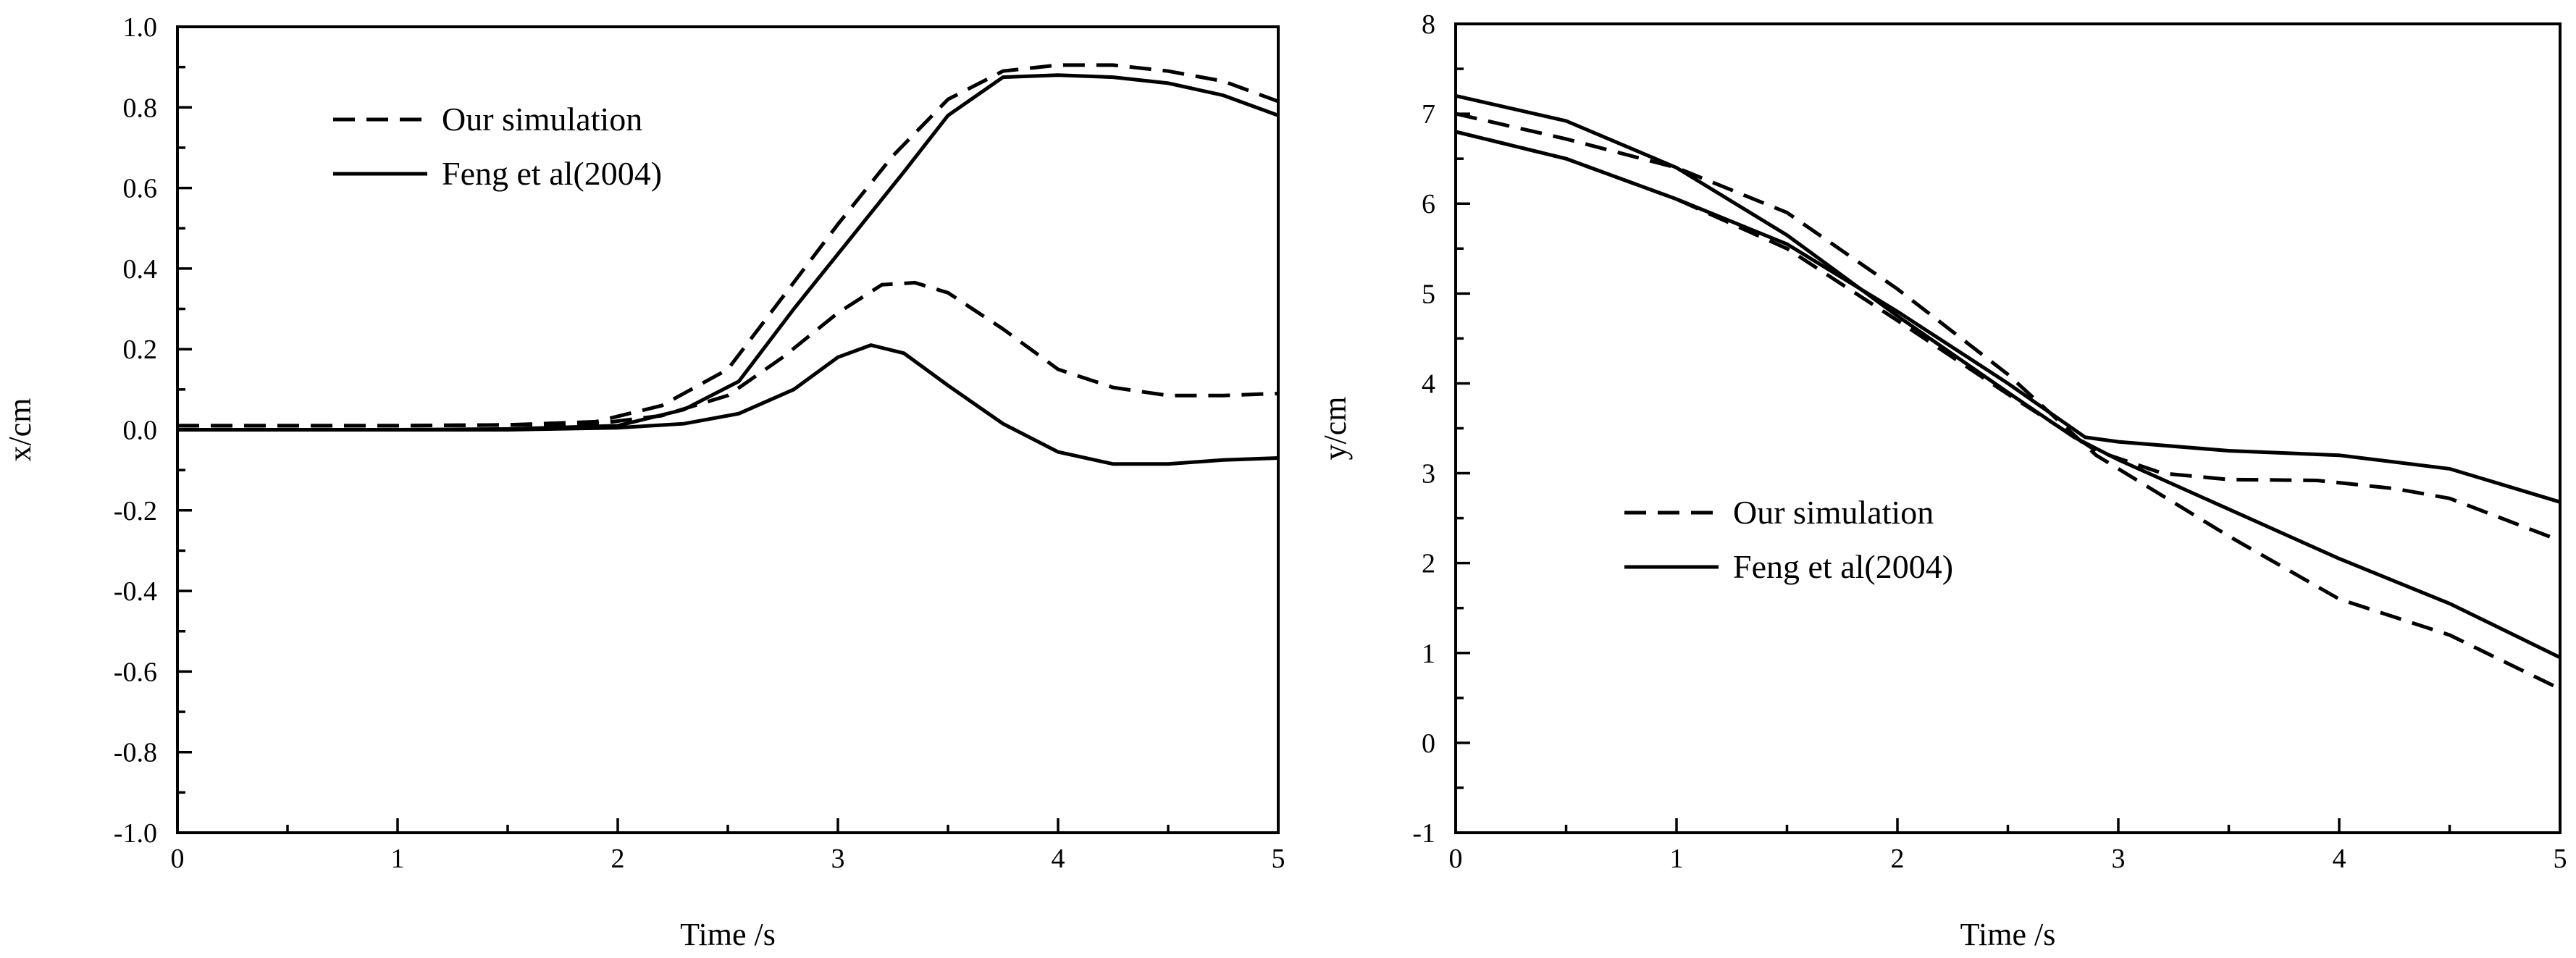 The width and height of the screenshot is (2576, 958). What do you see at coordinates (1428, 474) in the screenshot?
I see `y-tick-label: 3` at bounding box center [1428, 474].